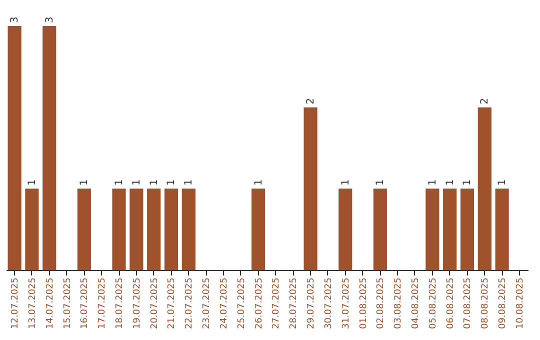  What do you see at coordinates (241, 304) in the screenshot?
I see `x-tick-label: 25.07.2025` at bounding box center [241, 304].